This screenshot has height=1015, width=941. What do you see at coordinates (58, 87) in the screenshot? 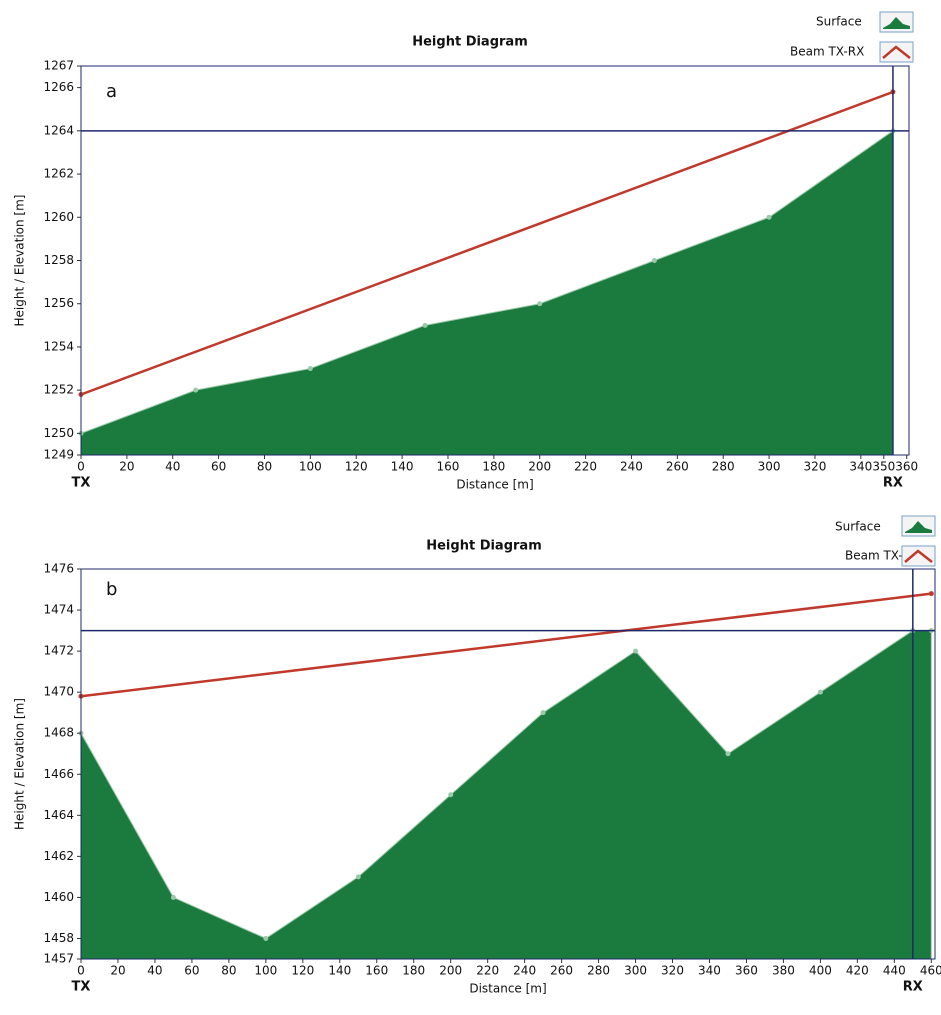
I see `y-tick-label: 1266` at bounding box center [58, 87].